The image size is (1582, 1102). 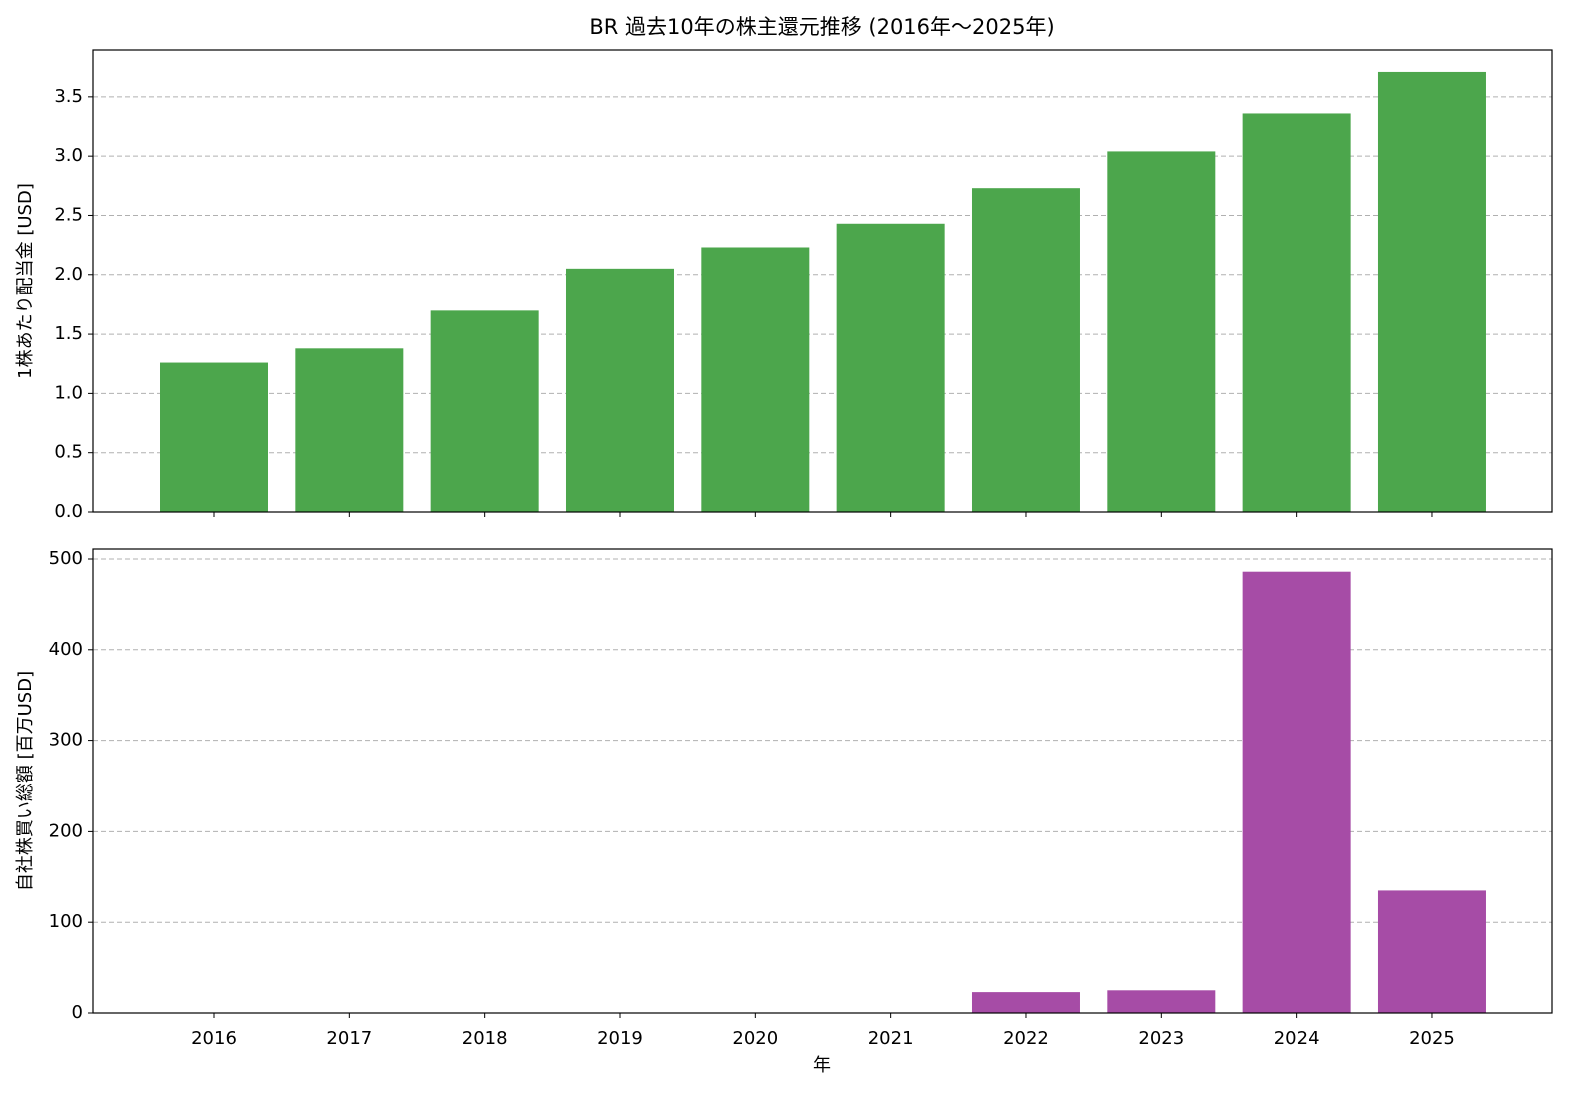 What do you see at coordinates (1432, 1038) in the screenshot?
I see `x-tick-label: 2025` at bounding box center [1432, 1038].